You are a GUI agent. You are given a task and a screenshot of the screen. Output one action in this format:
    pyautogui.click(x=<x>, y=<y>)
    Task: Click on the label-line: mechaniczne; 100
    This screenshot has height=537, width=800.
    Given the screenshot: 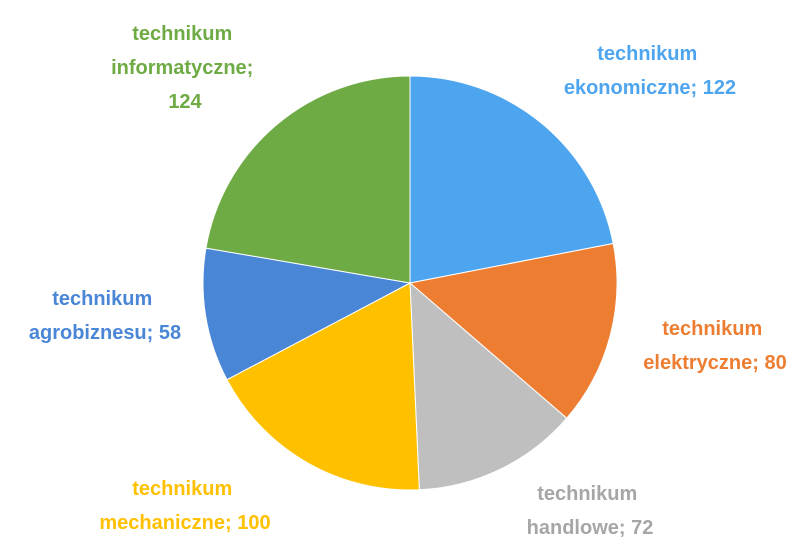 What is the action you would take?
    pyautogui.click(x=184, y=523)
    